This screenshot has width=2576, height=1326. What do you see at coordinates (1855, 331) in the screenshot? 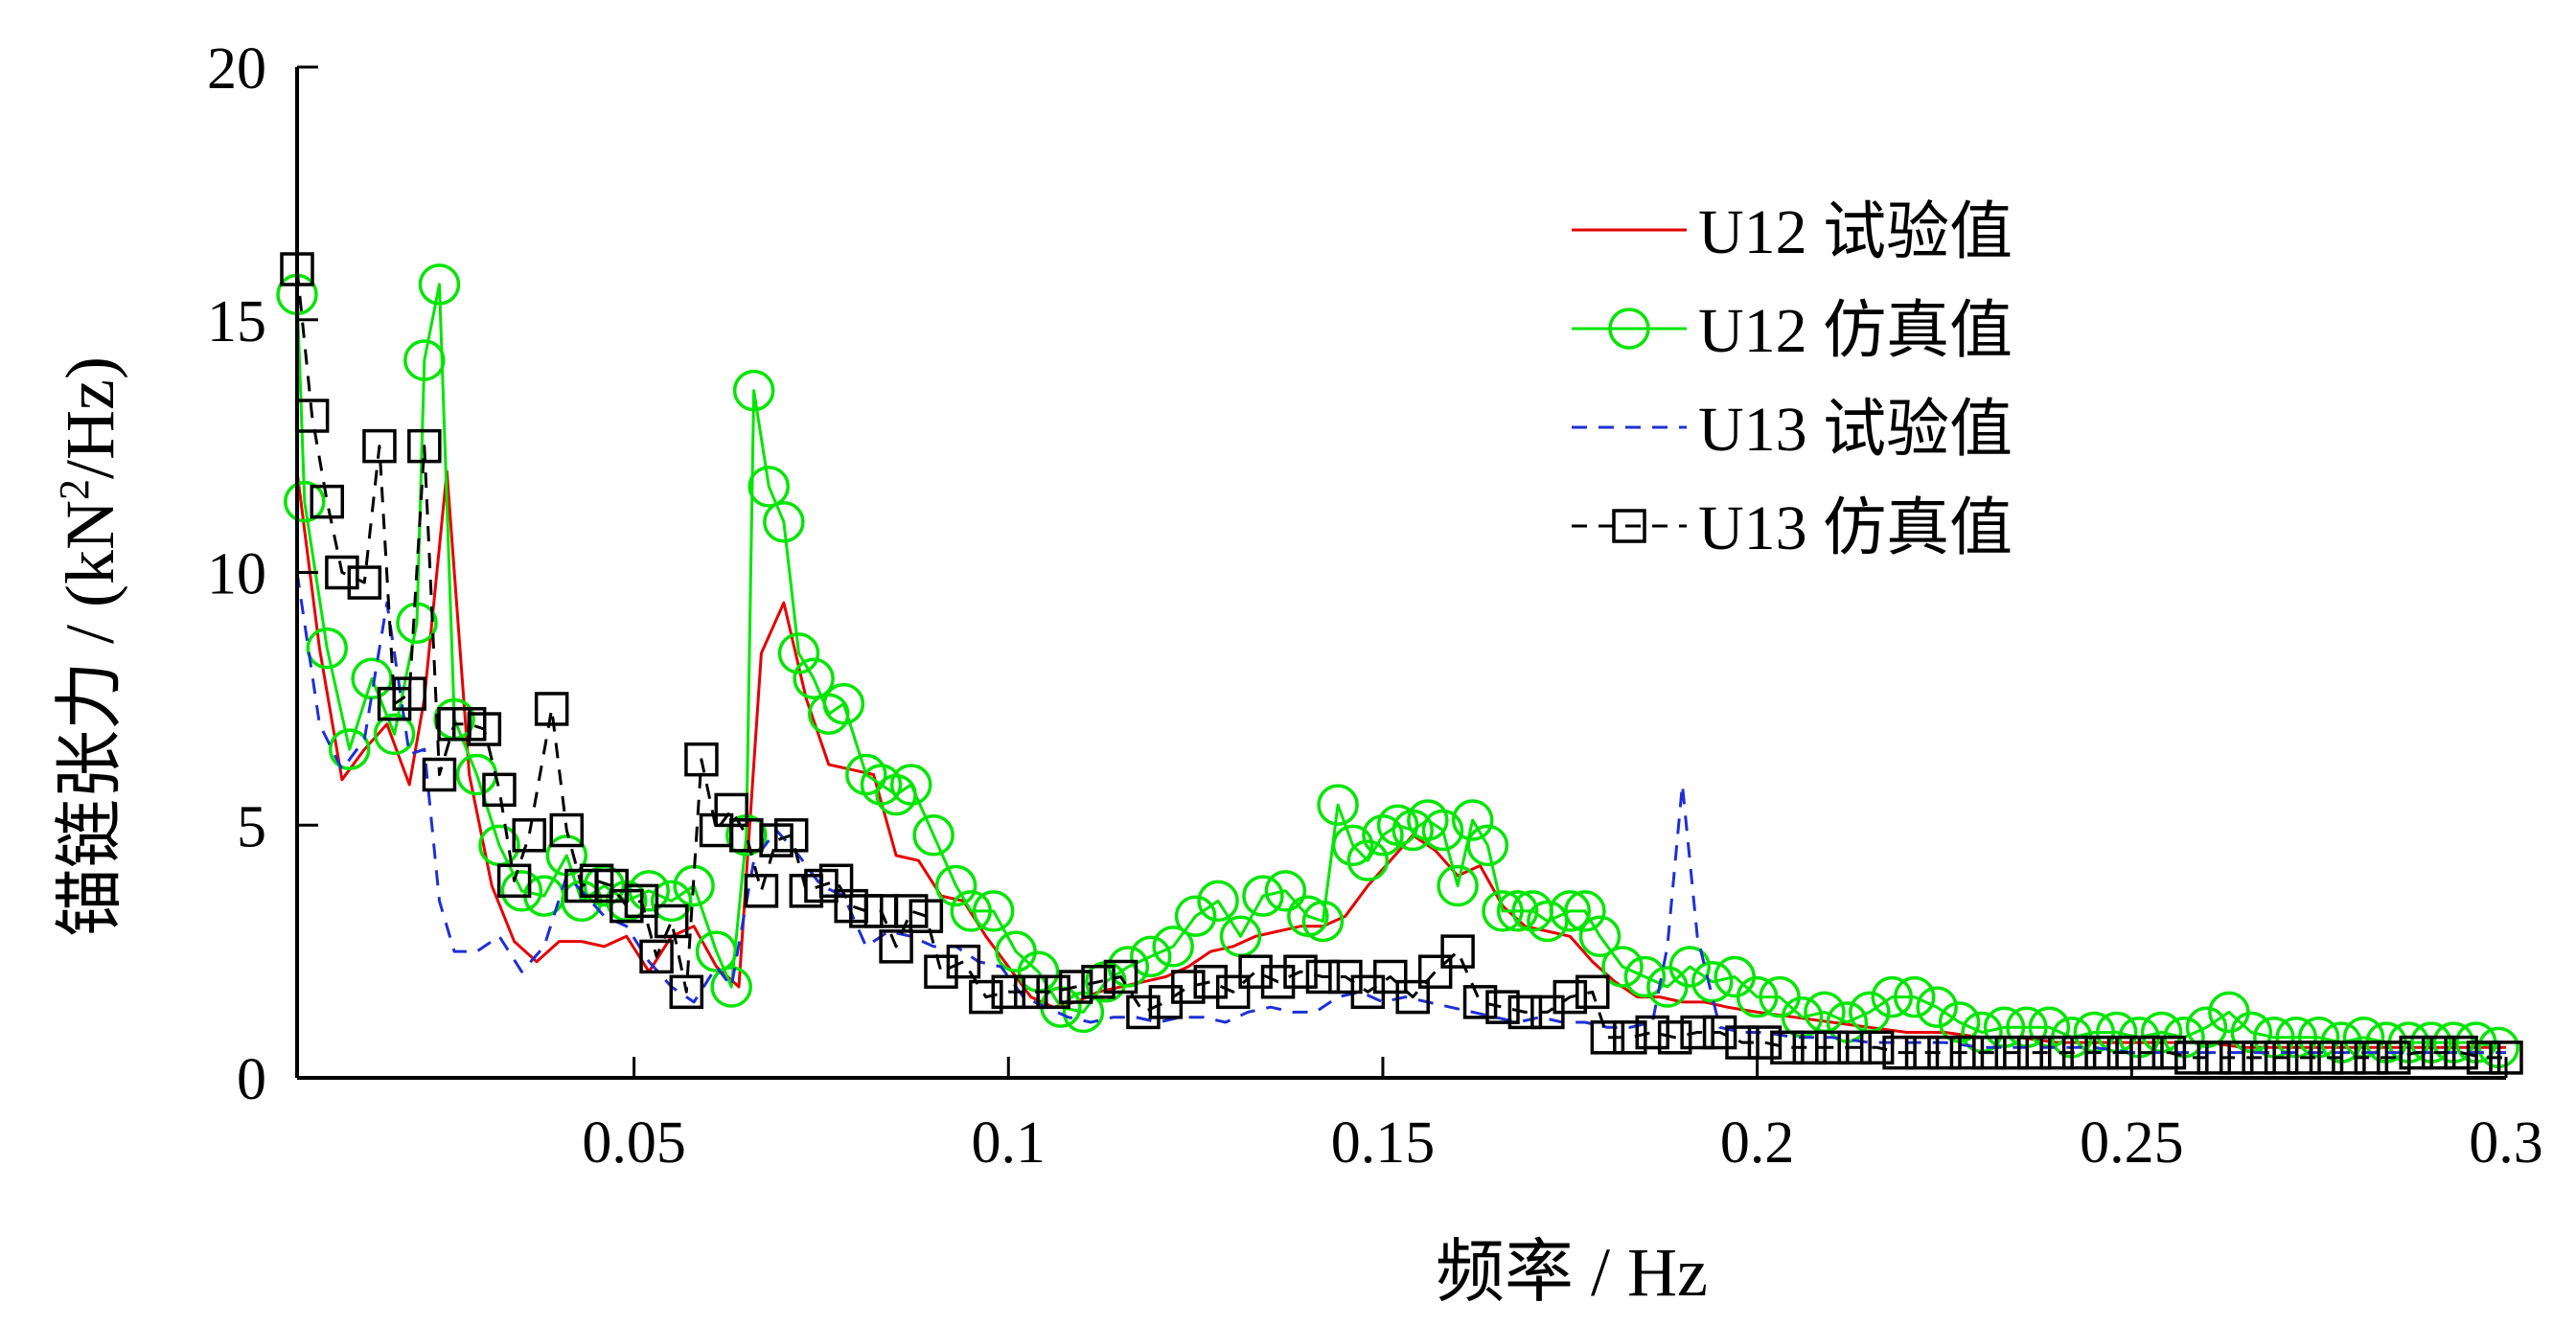
I see `legend-label: U12 仿真值` at bounding box center [1855, 331].